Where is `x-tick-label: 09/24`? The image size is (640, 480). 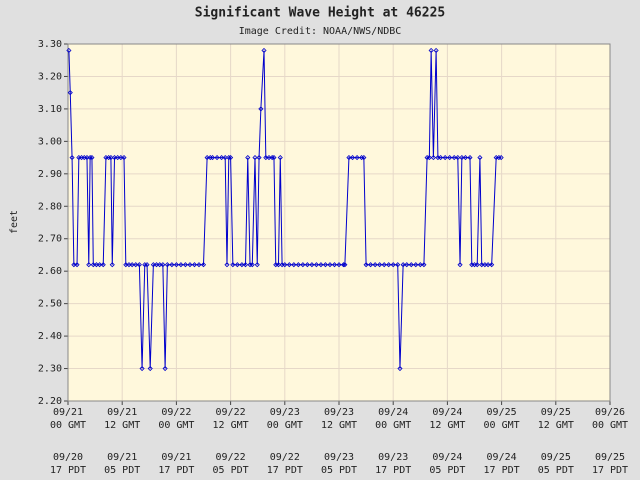 x-tick-label: 09/24 is located at coordinates (502, 457).